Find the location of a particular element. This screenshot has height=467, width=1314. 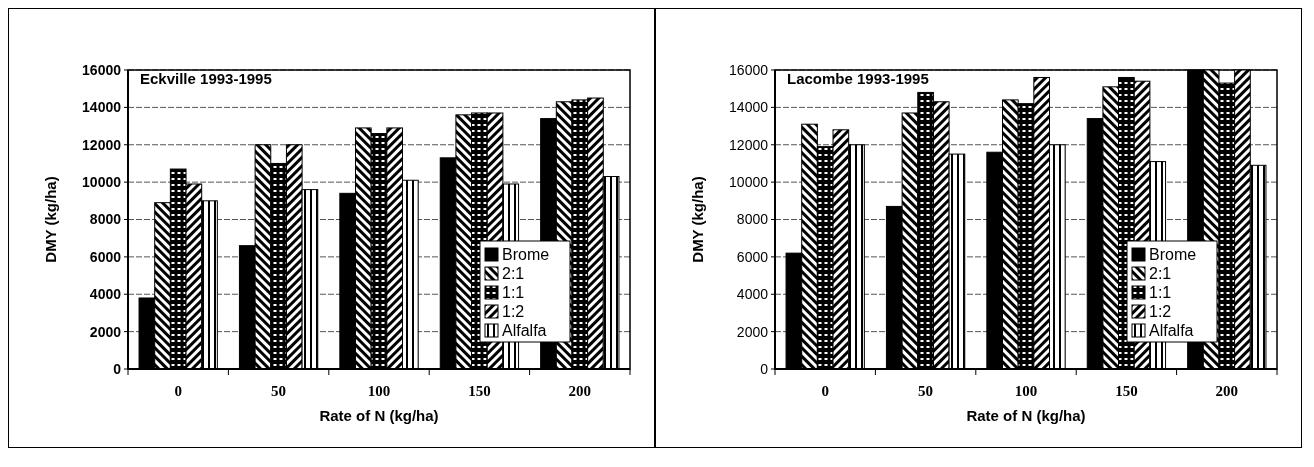

chart-title: Lacombe 1993-1995 is located at coordinates (858, 78).